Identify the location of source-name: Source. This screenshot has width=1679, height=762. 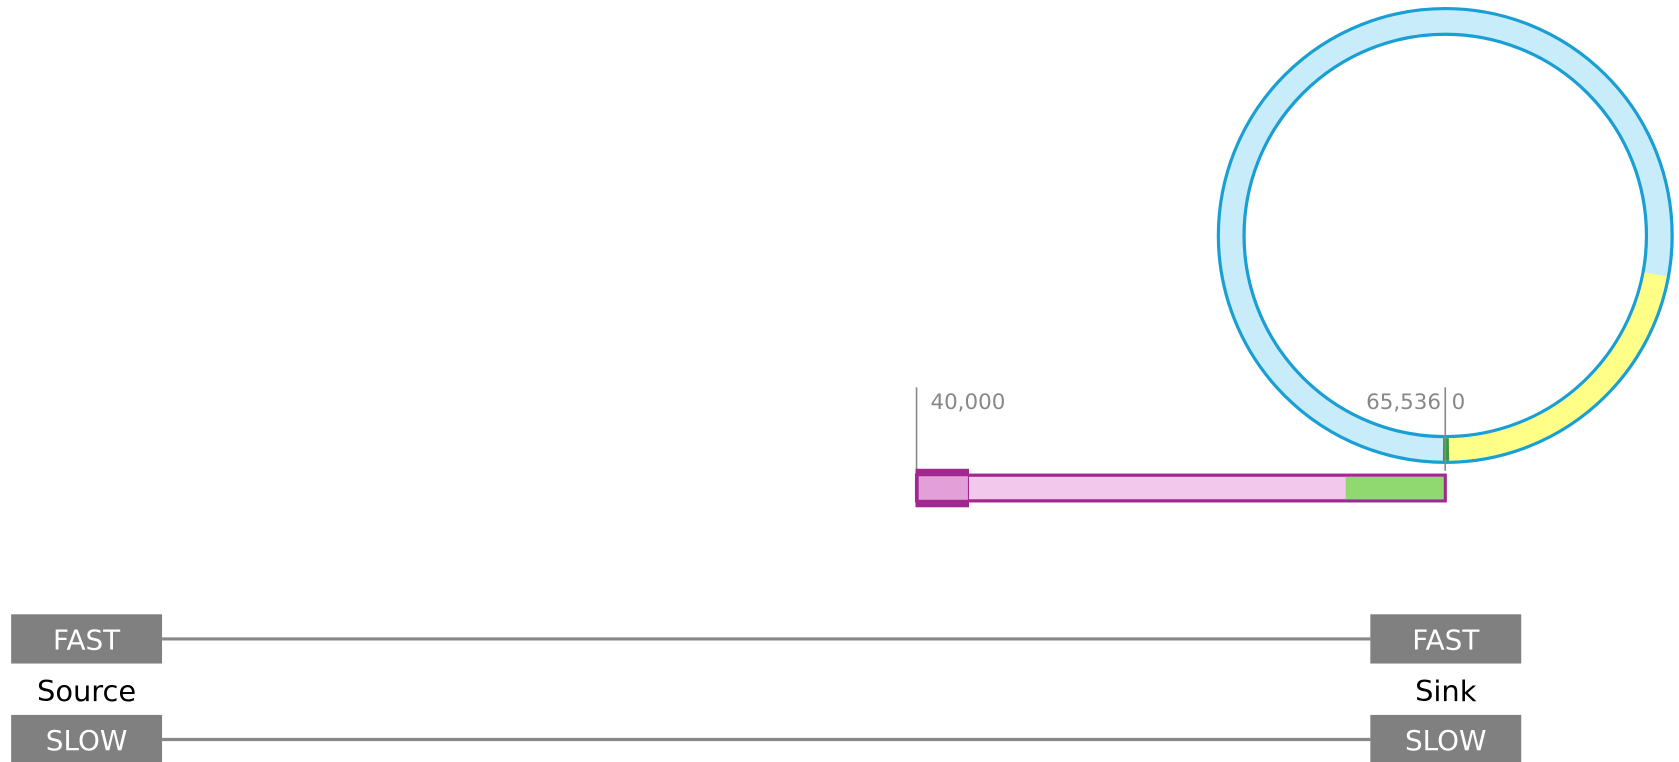
(86, 691).